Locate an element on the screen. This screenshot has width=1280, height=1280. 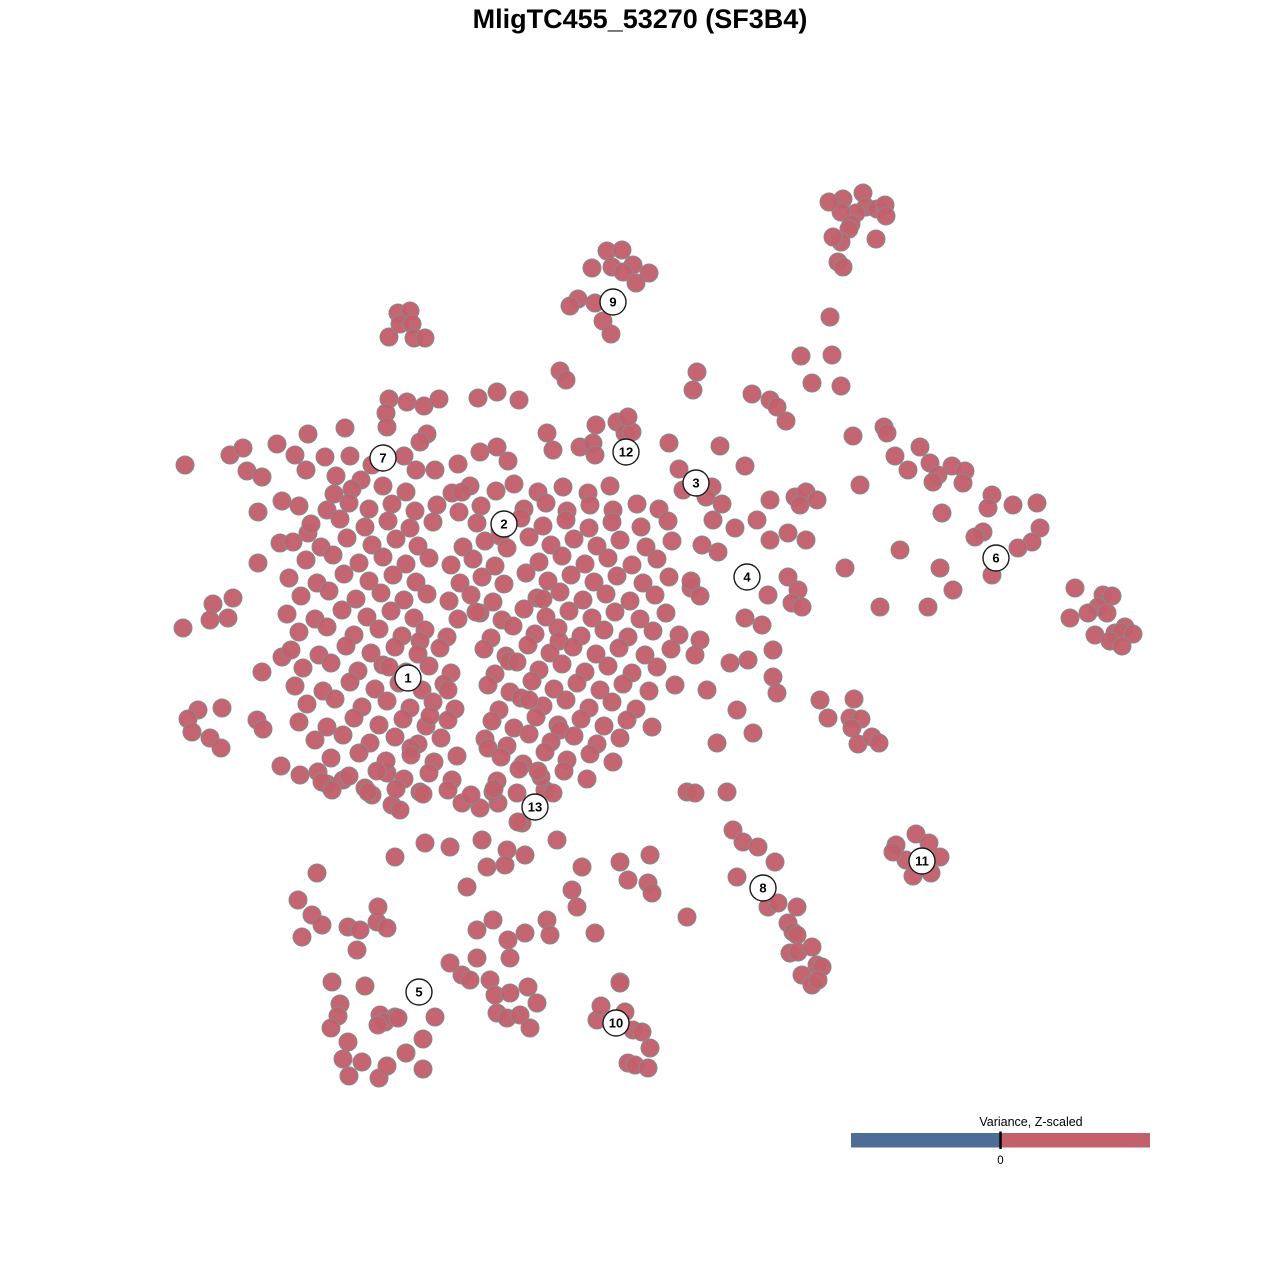
colorbar-zero-tick is located at coordinates (1000, 1140).